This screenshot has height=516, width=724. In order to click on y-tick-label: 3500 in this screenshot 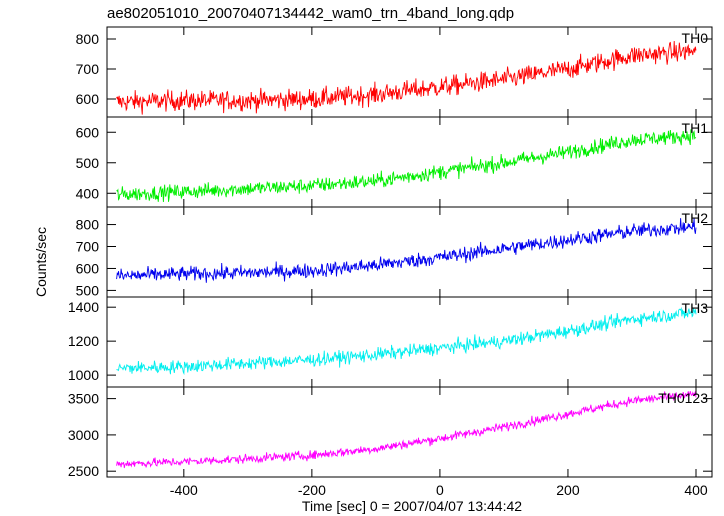, I will do `click(83, 399)`.